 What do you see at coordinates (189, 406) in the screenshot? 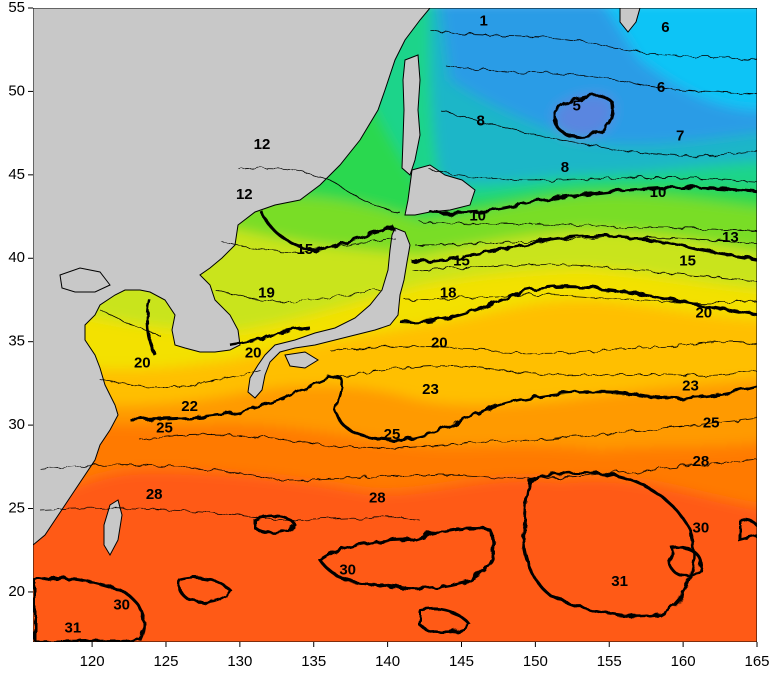
I see `contour-label: 22` at bounding box center [189, 406].